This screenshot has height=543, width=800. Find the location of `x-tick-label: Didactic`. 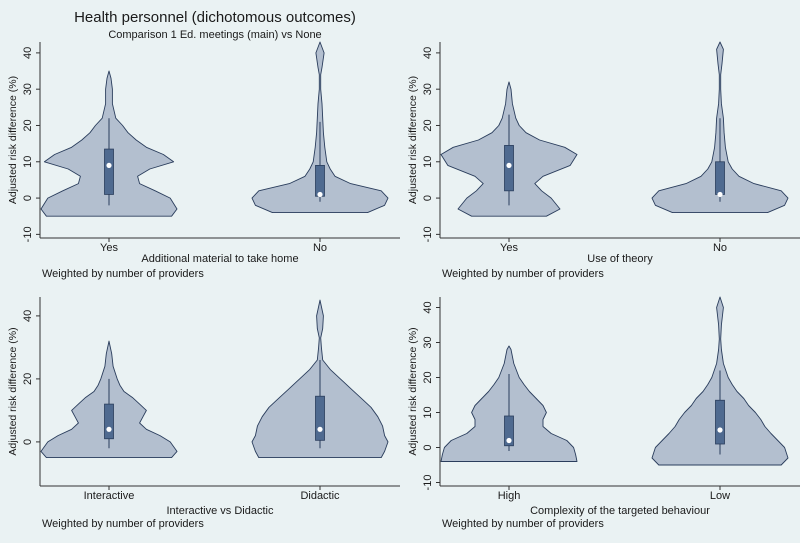

x-tick-label: Didactic is located at coordinates (320, 496).